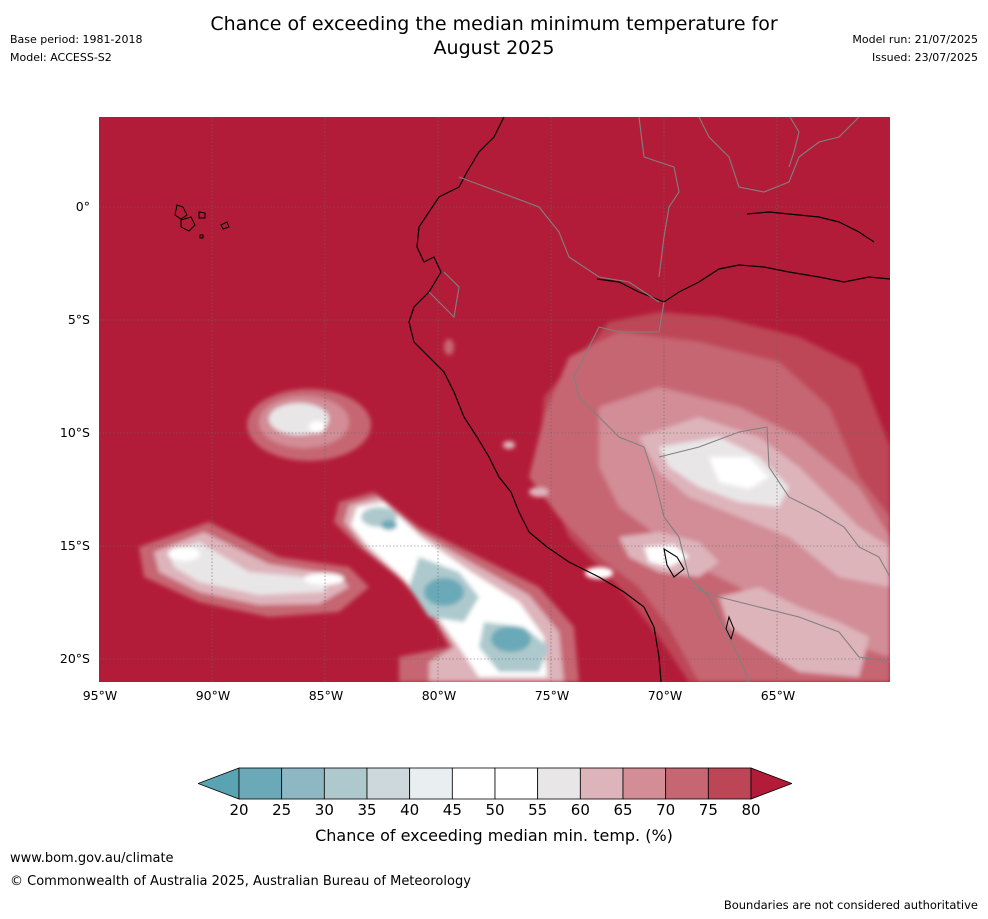 The image size is (988, 919). Describe the element at coordinates (538, 810) in the screenshot. I see `colorbar-tick-label: 55` at that location.